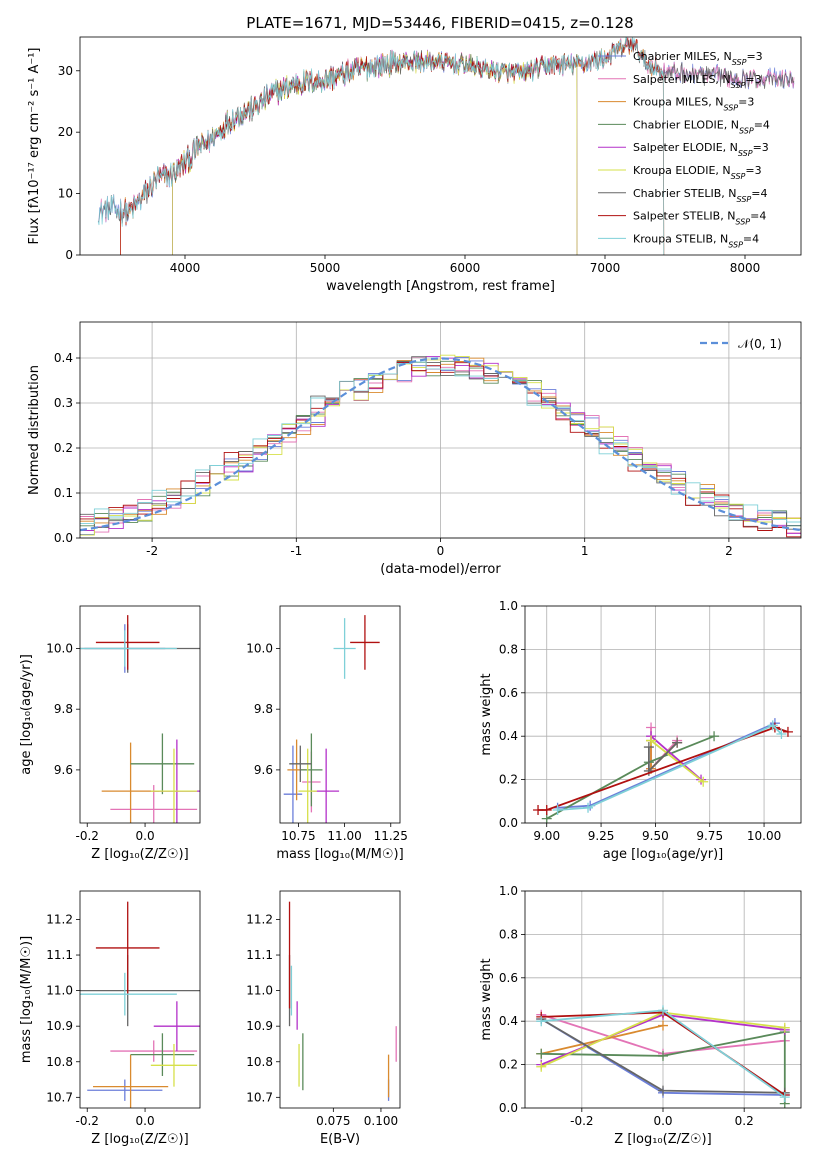  I want to click on y-tick-label: 11.0, so click(259, 991).